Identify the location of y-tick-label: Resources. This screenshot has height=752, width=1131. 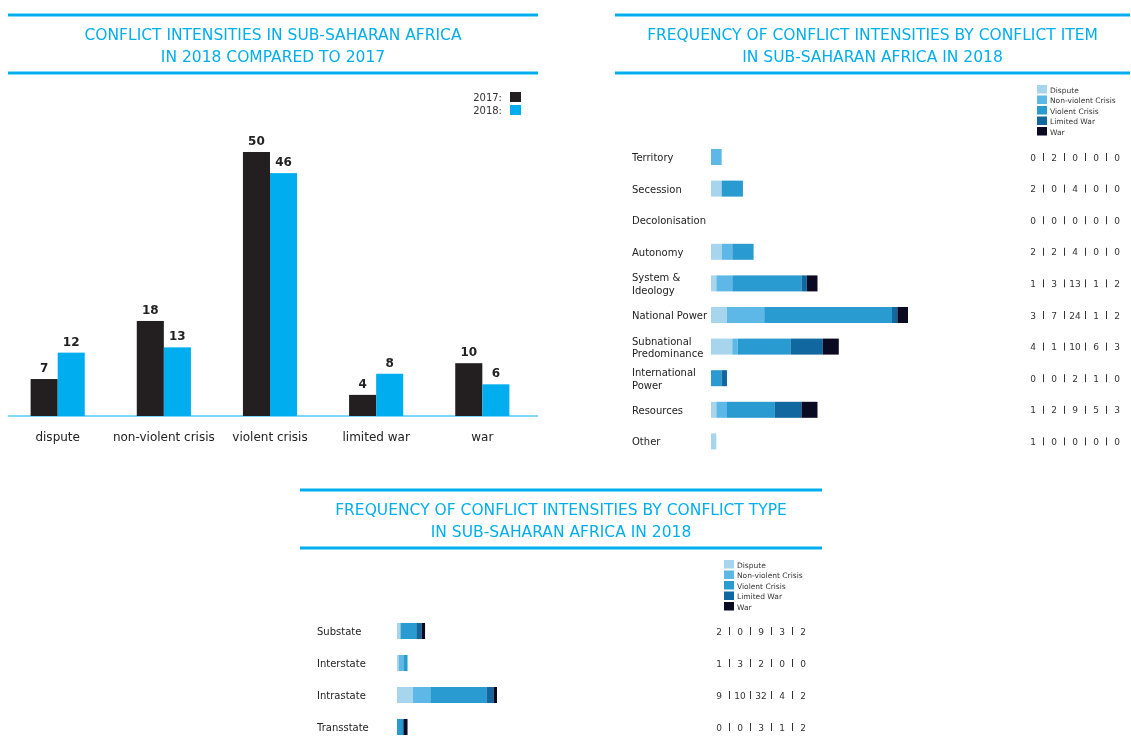
(658, 410).